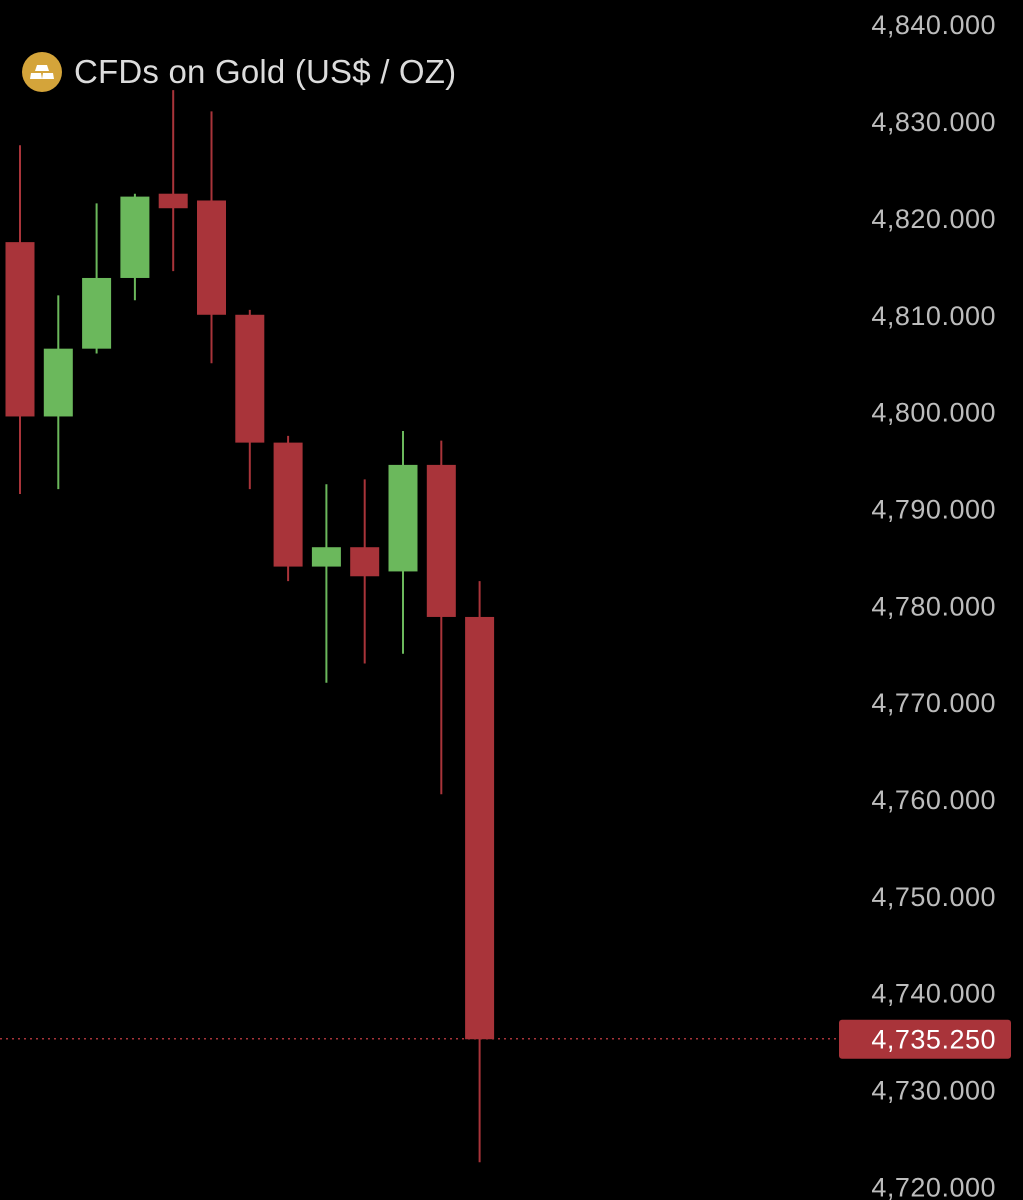 Image resolution: width=1023 pixels, height=1200 pixels. Describe the element at coordinates (265, 71) in the screenshot. I see `chart-title: CFDs on Gold (US$ / OZ)` at that location.